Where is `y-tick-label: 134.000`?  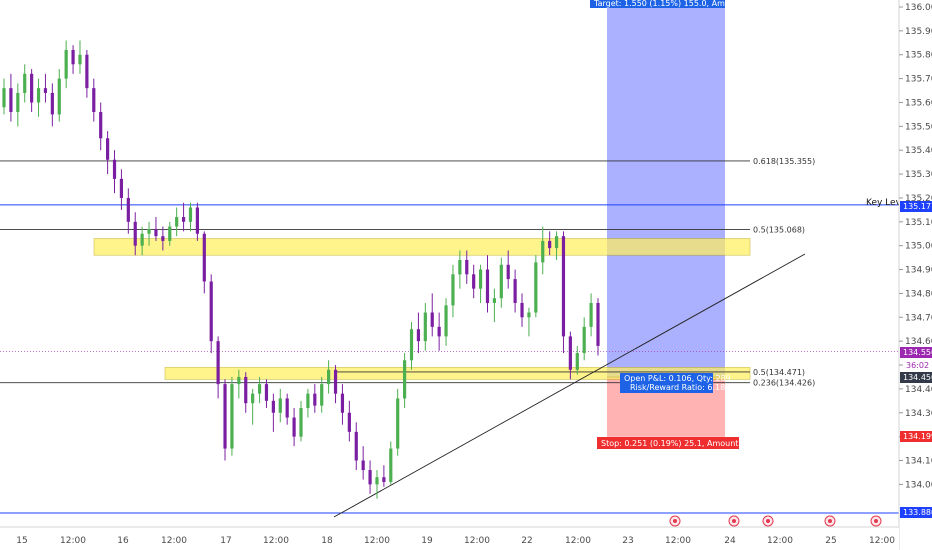
y-tick-label: 134.000 is located at coordinates (918, 485).